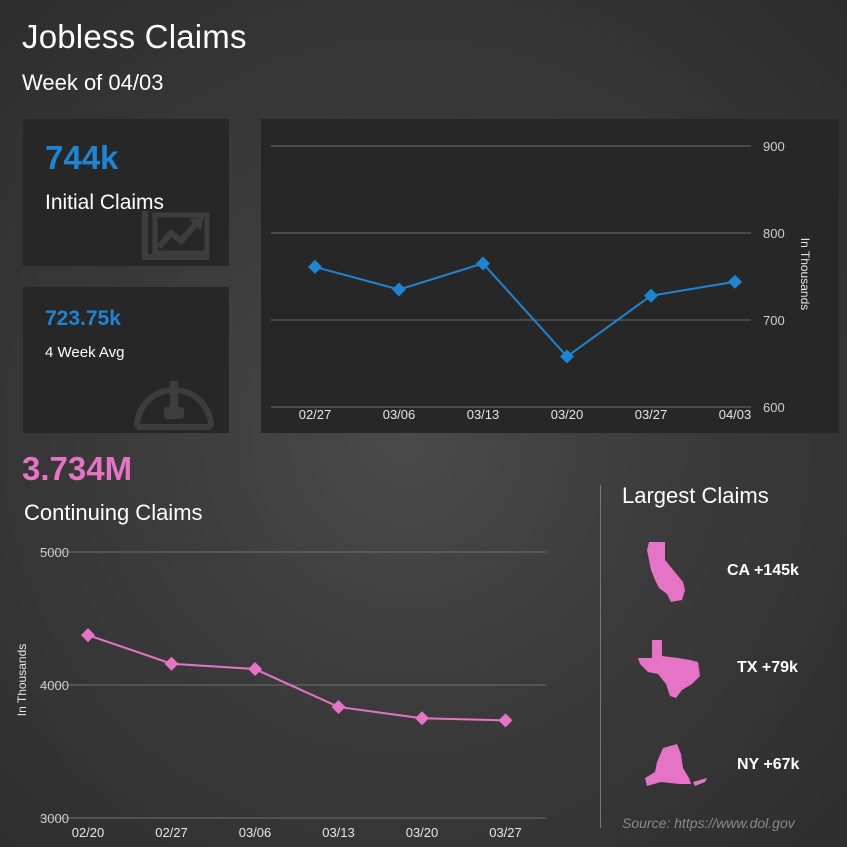 The image size is (847, 847). What do you see at coordinates (126, 360) in the screenshot?
I see `four-week-avg-card: 723.75k 4 Week Avg` at bounding box center [126, 360].